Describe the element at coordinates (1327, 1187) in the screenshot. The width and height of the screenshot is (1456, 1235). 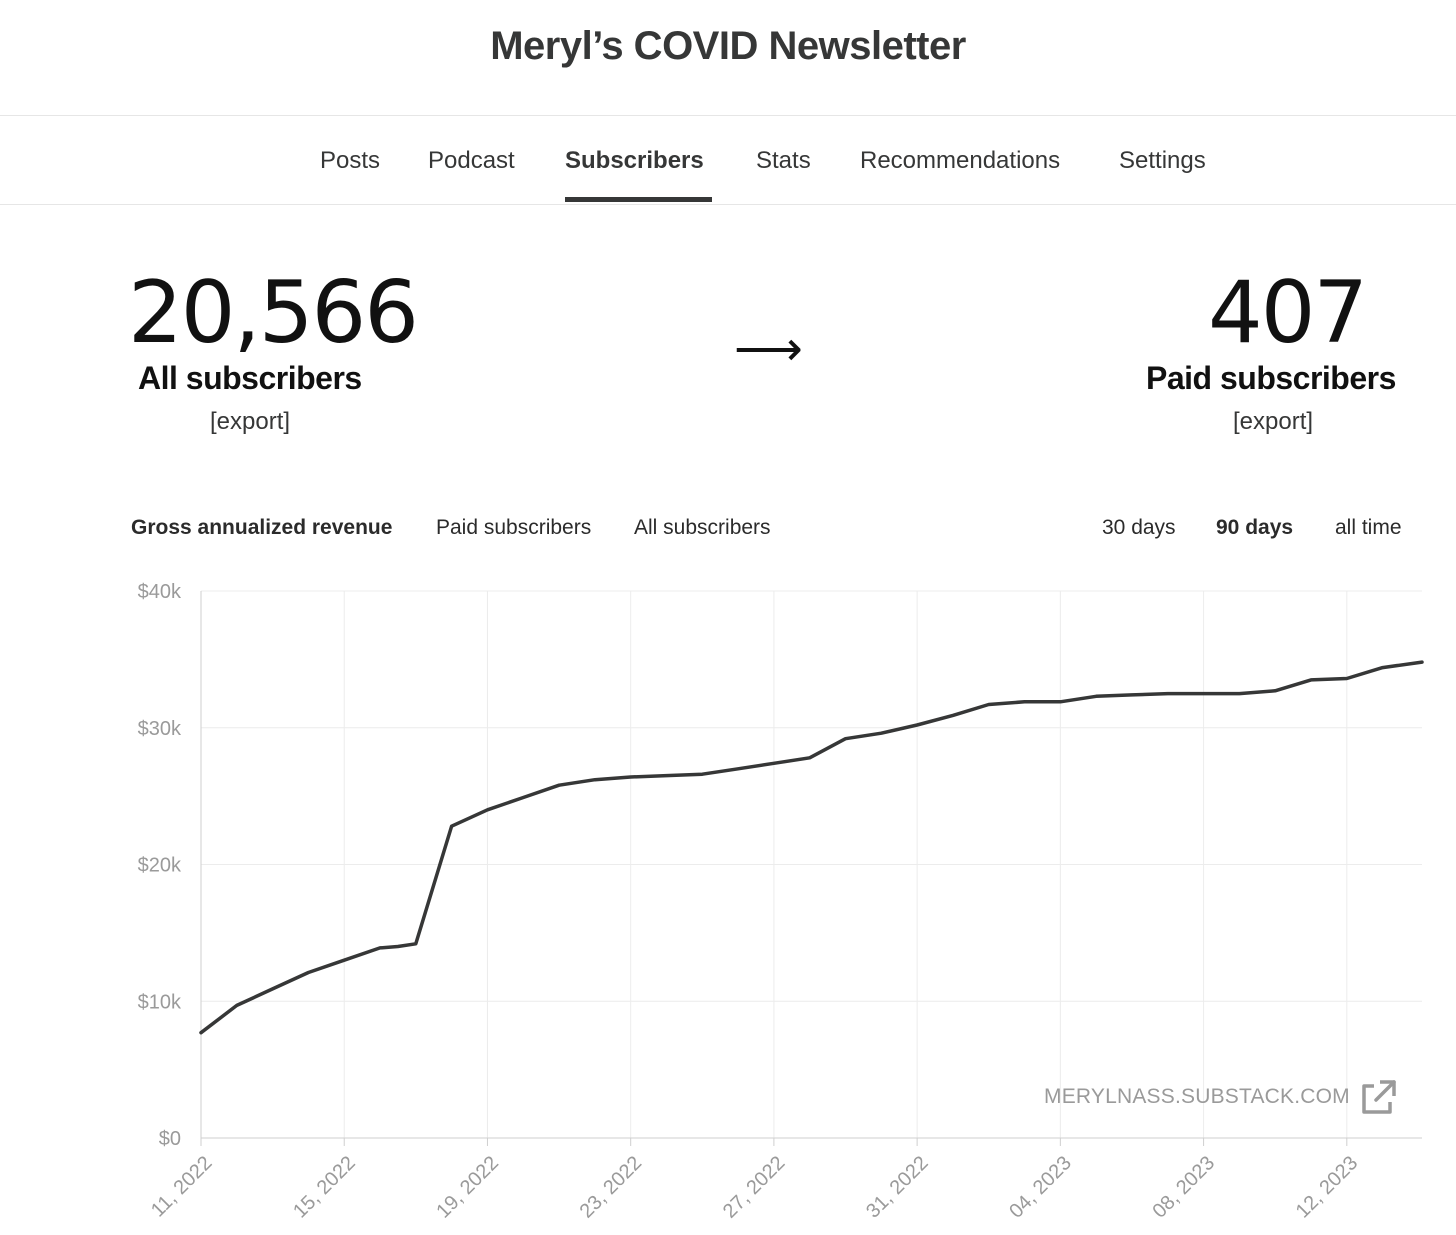
I see `x-tick-label: 12, 2023` at that location.